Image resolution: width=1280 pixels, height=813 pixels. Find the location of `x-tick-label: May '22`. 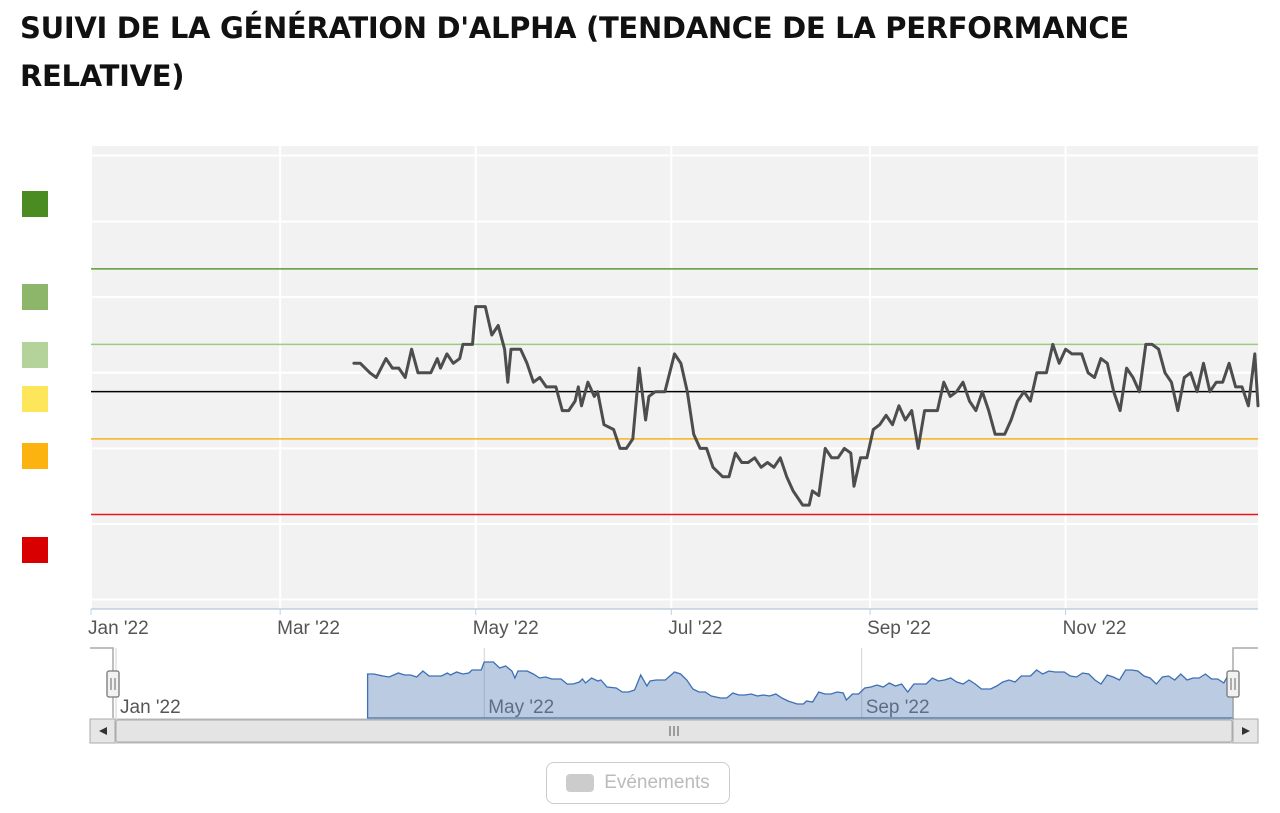

x-tick-label: May '22 is located at coordinates (506, 628).